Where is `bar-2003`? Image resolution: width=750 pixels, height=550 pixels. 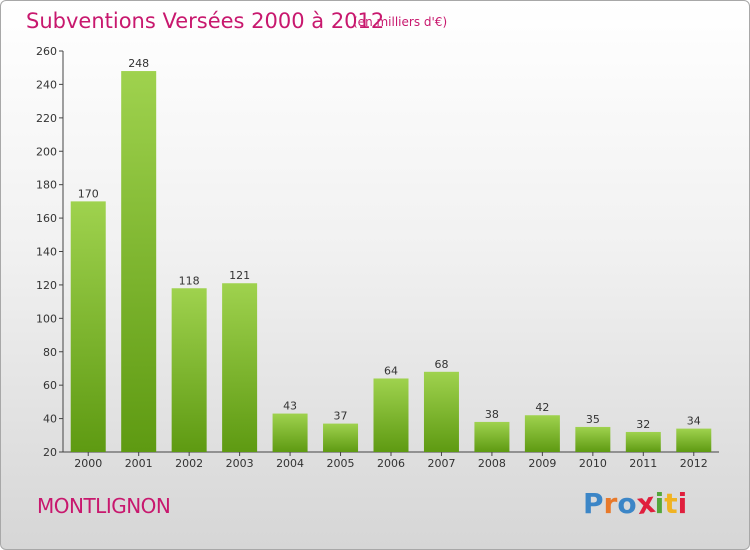
bar-2003 is located at coordinates (240, 367).